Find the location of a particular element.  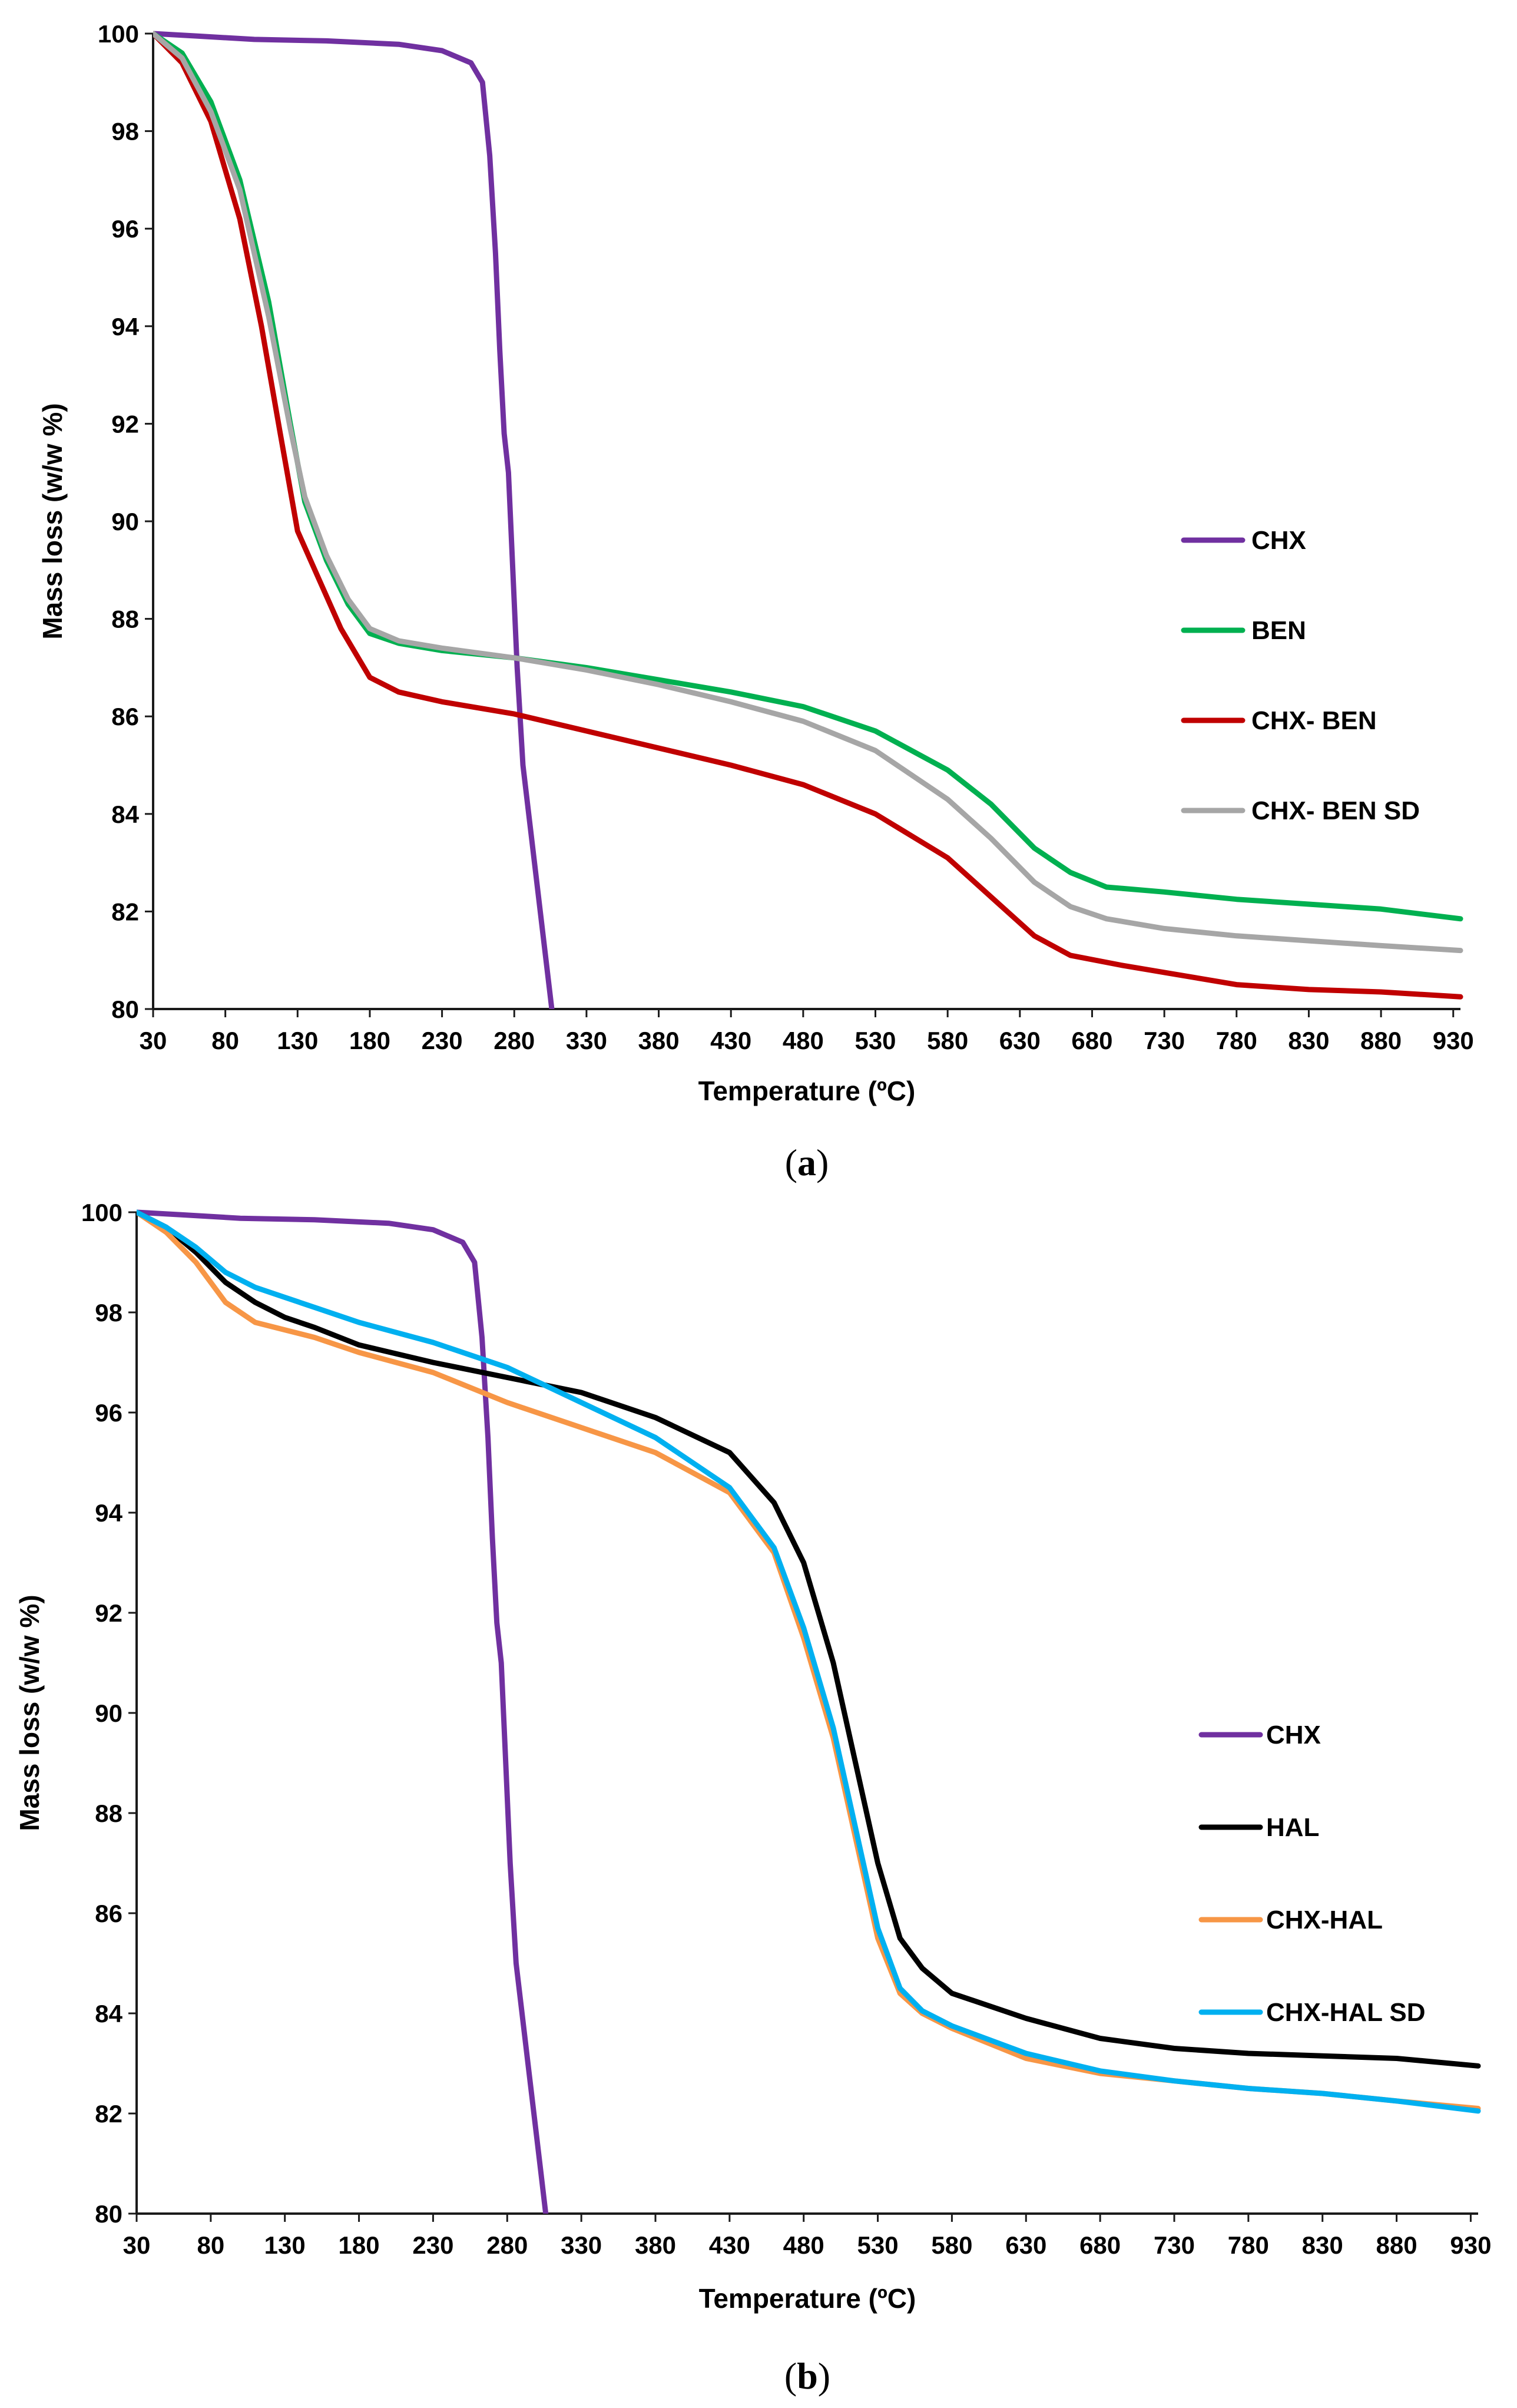

legend-label: HAL is located at coordinates (1292, 1827).